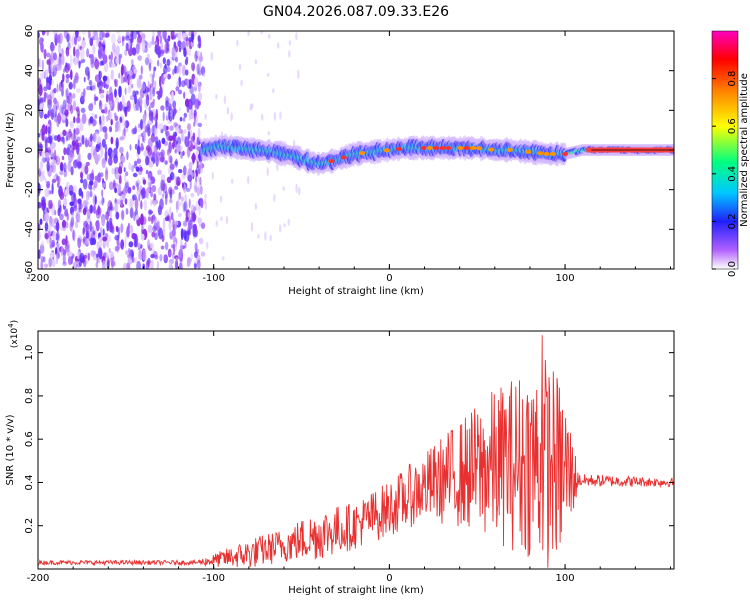 This screenshot has height=600, width=750. Describe the element at coordinates (10, 150) in the screenshot. I see `spectrogram-y-axis-label: Frequency (Hz)` at that location.